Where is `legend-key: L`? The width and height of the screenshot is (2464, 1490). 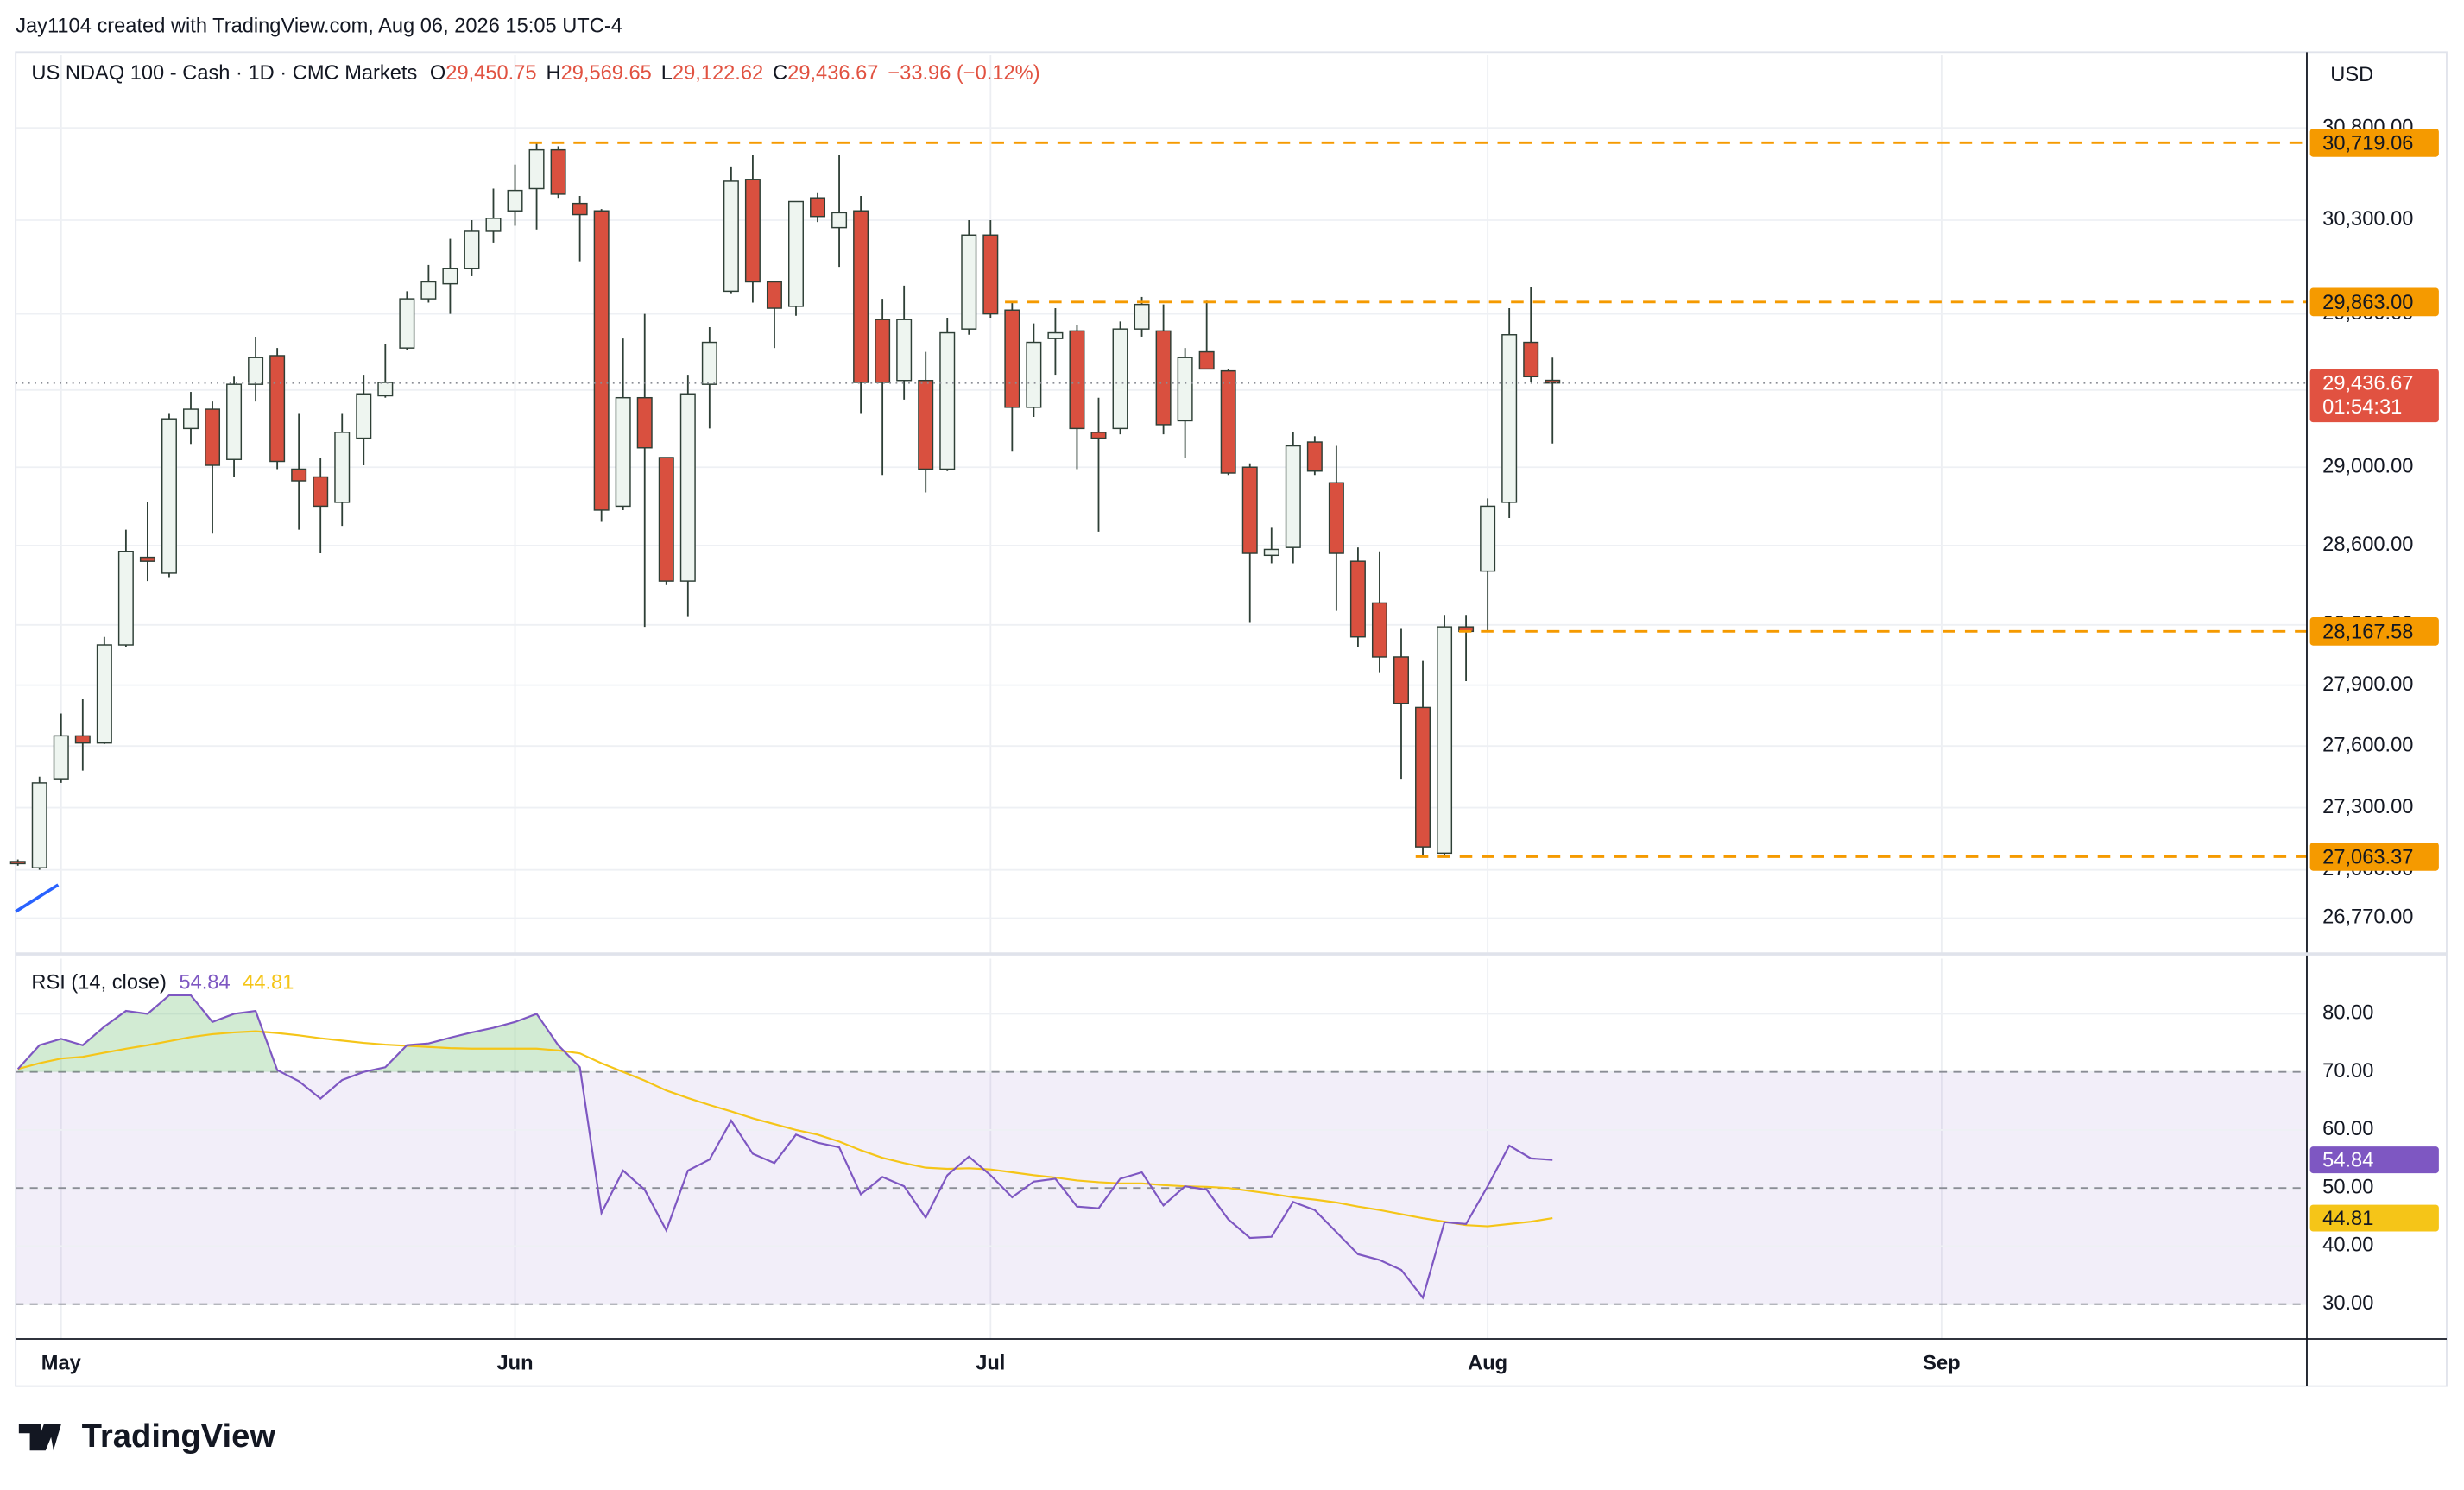
legend-key: L is located at coordinates (667, 73).